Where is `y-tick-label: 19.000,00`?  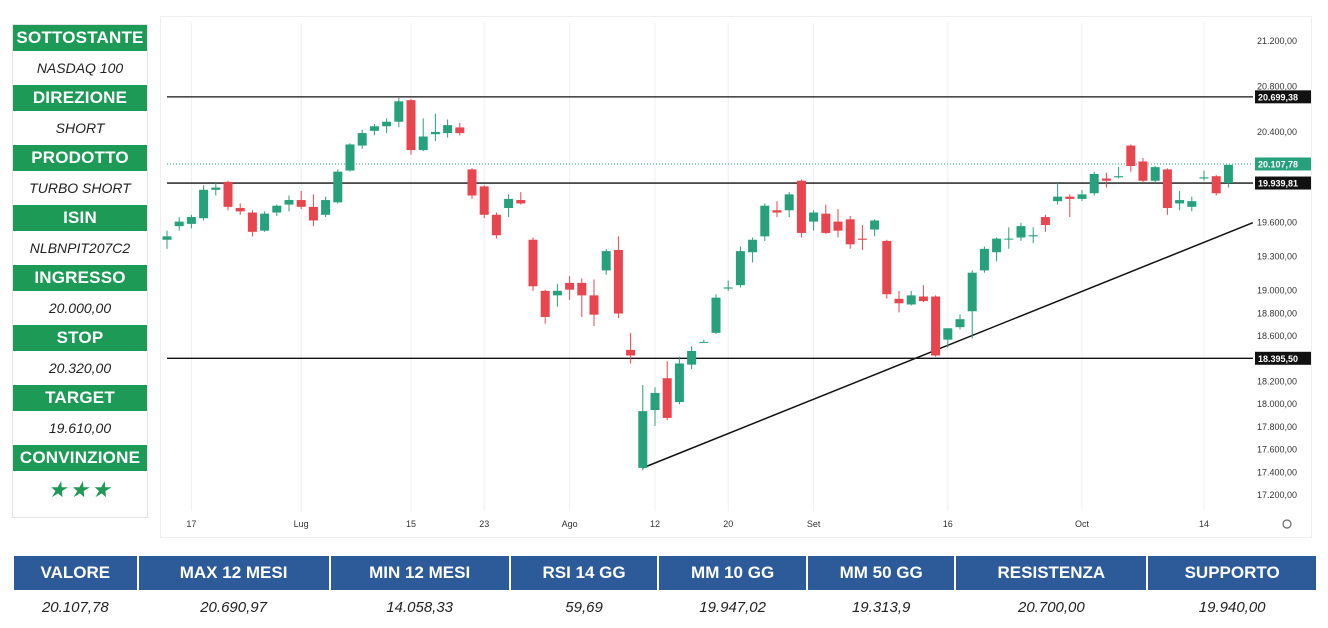
y-tick-label: 19.000,00 is located at coordinates (1277, 291).